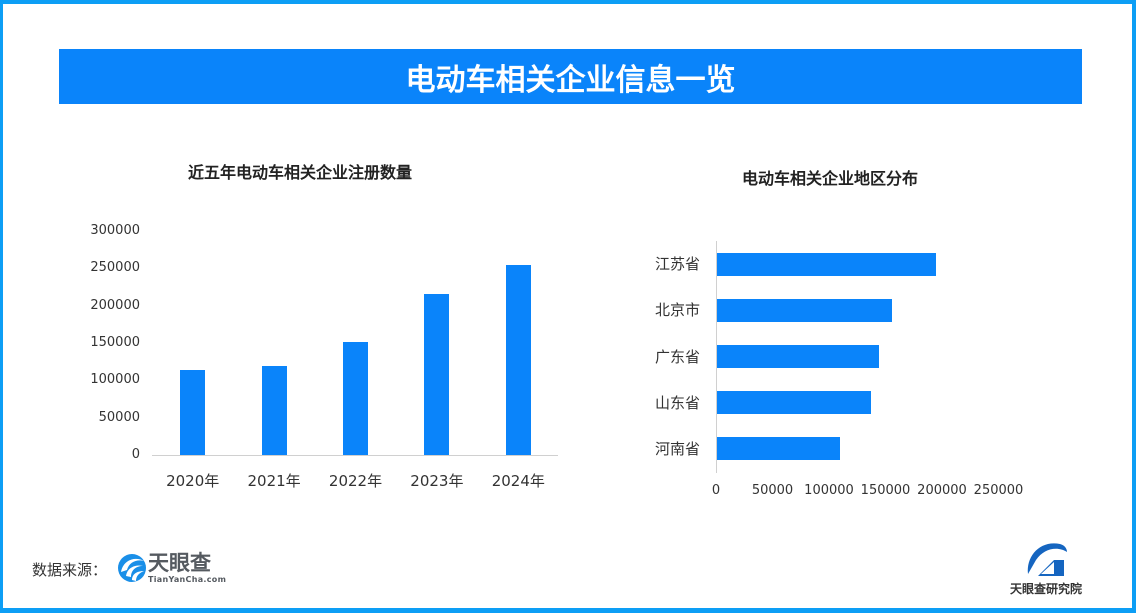 This screenshot has height=613, width=1136. Describe the element at coordinates (187, 579) in the screenshot. I see `tianyancha-logo-domain: TianYanCha.com` at that location.